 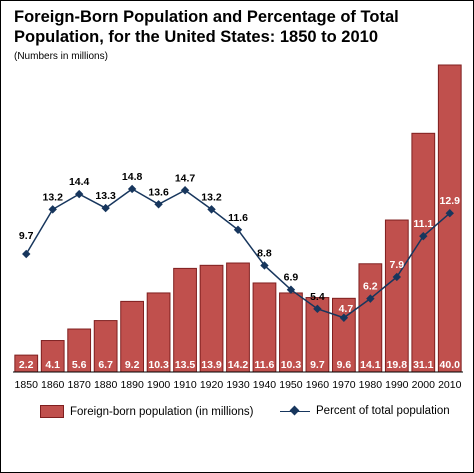 What do you see at coordinates (450, 365) in the screenshot?
I see `bar-value-label: 40.0` at bounding box center [450, 365].